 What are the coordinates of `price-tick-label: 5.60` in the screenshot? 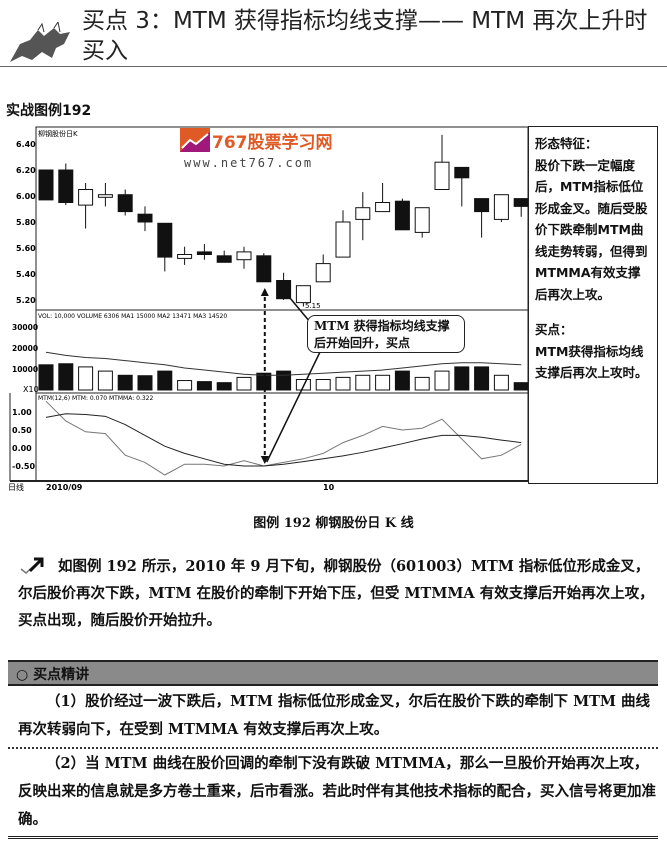 It's located at (26, 248).